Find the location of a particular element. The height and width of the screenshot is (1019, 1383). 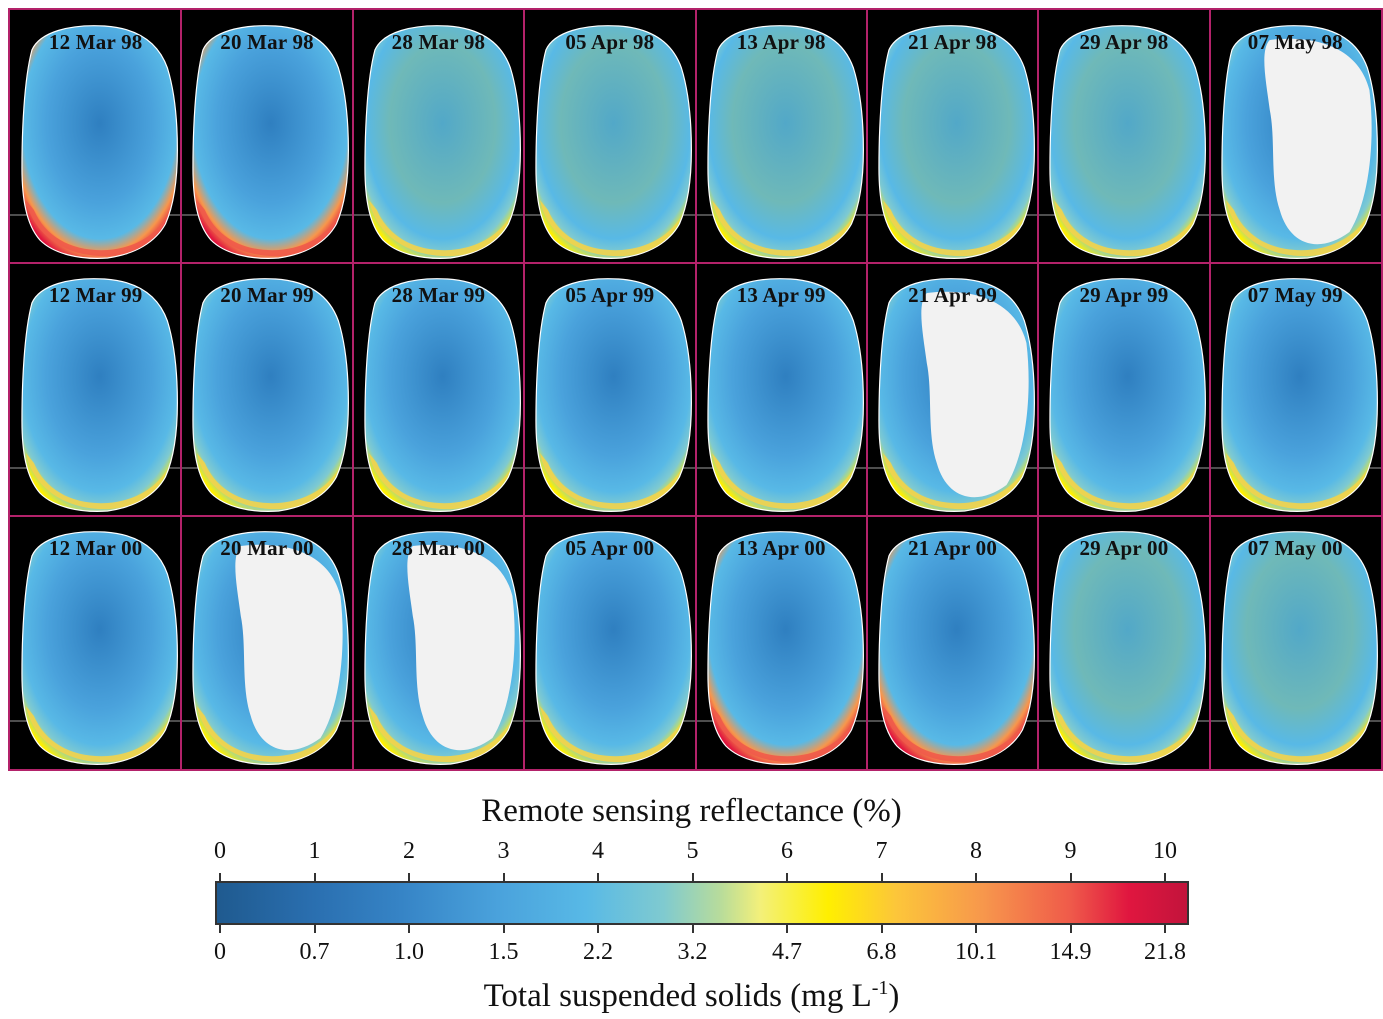

panel-1-1: 12 Mar 98 is located at coordinates (96, 136).